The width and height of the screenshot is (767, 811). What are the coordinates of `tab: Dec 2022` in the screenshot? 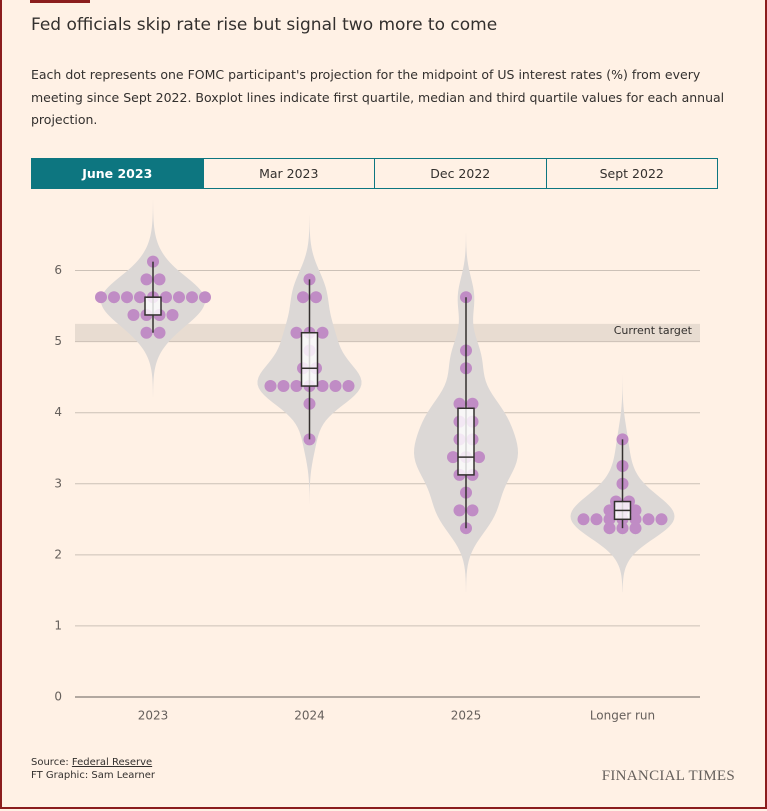 It's located at (460, 173).